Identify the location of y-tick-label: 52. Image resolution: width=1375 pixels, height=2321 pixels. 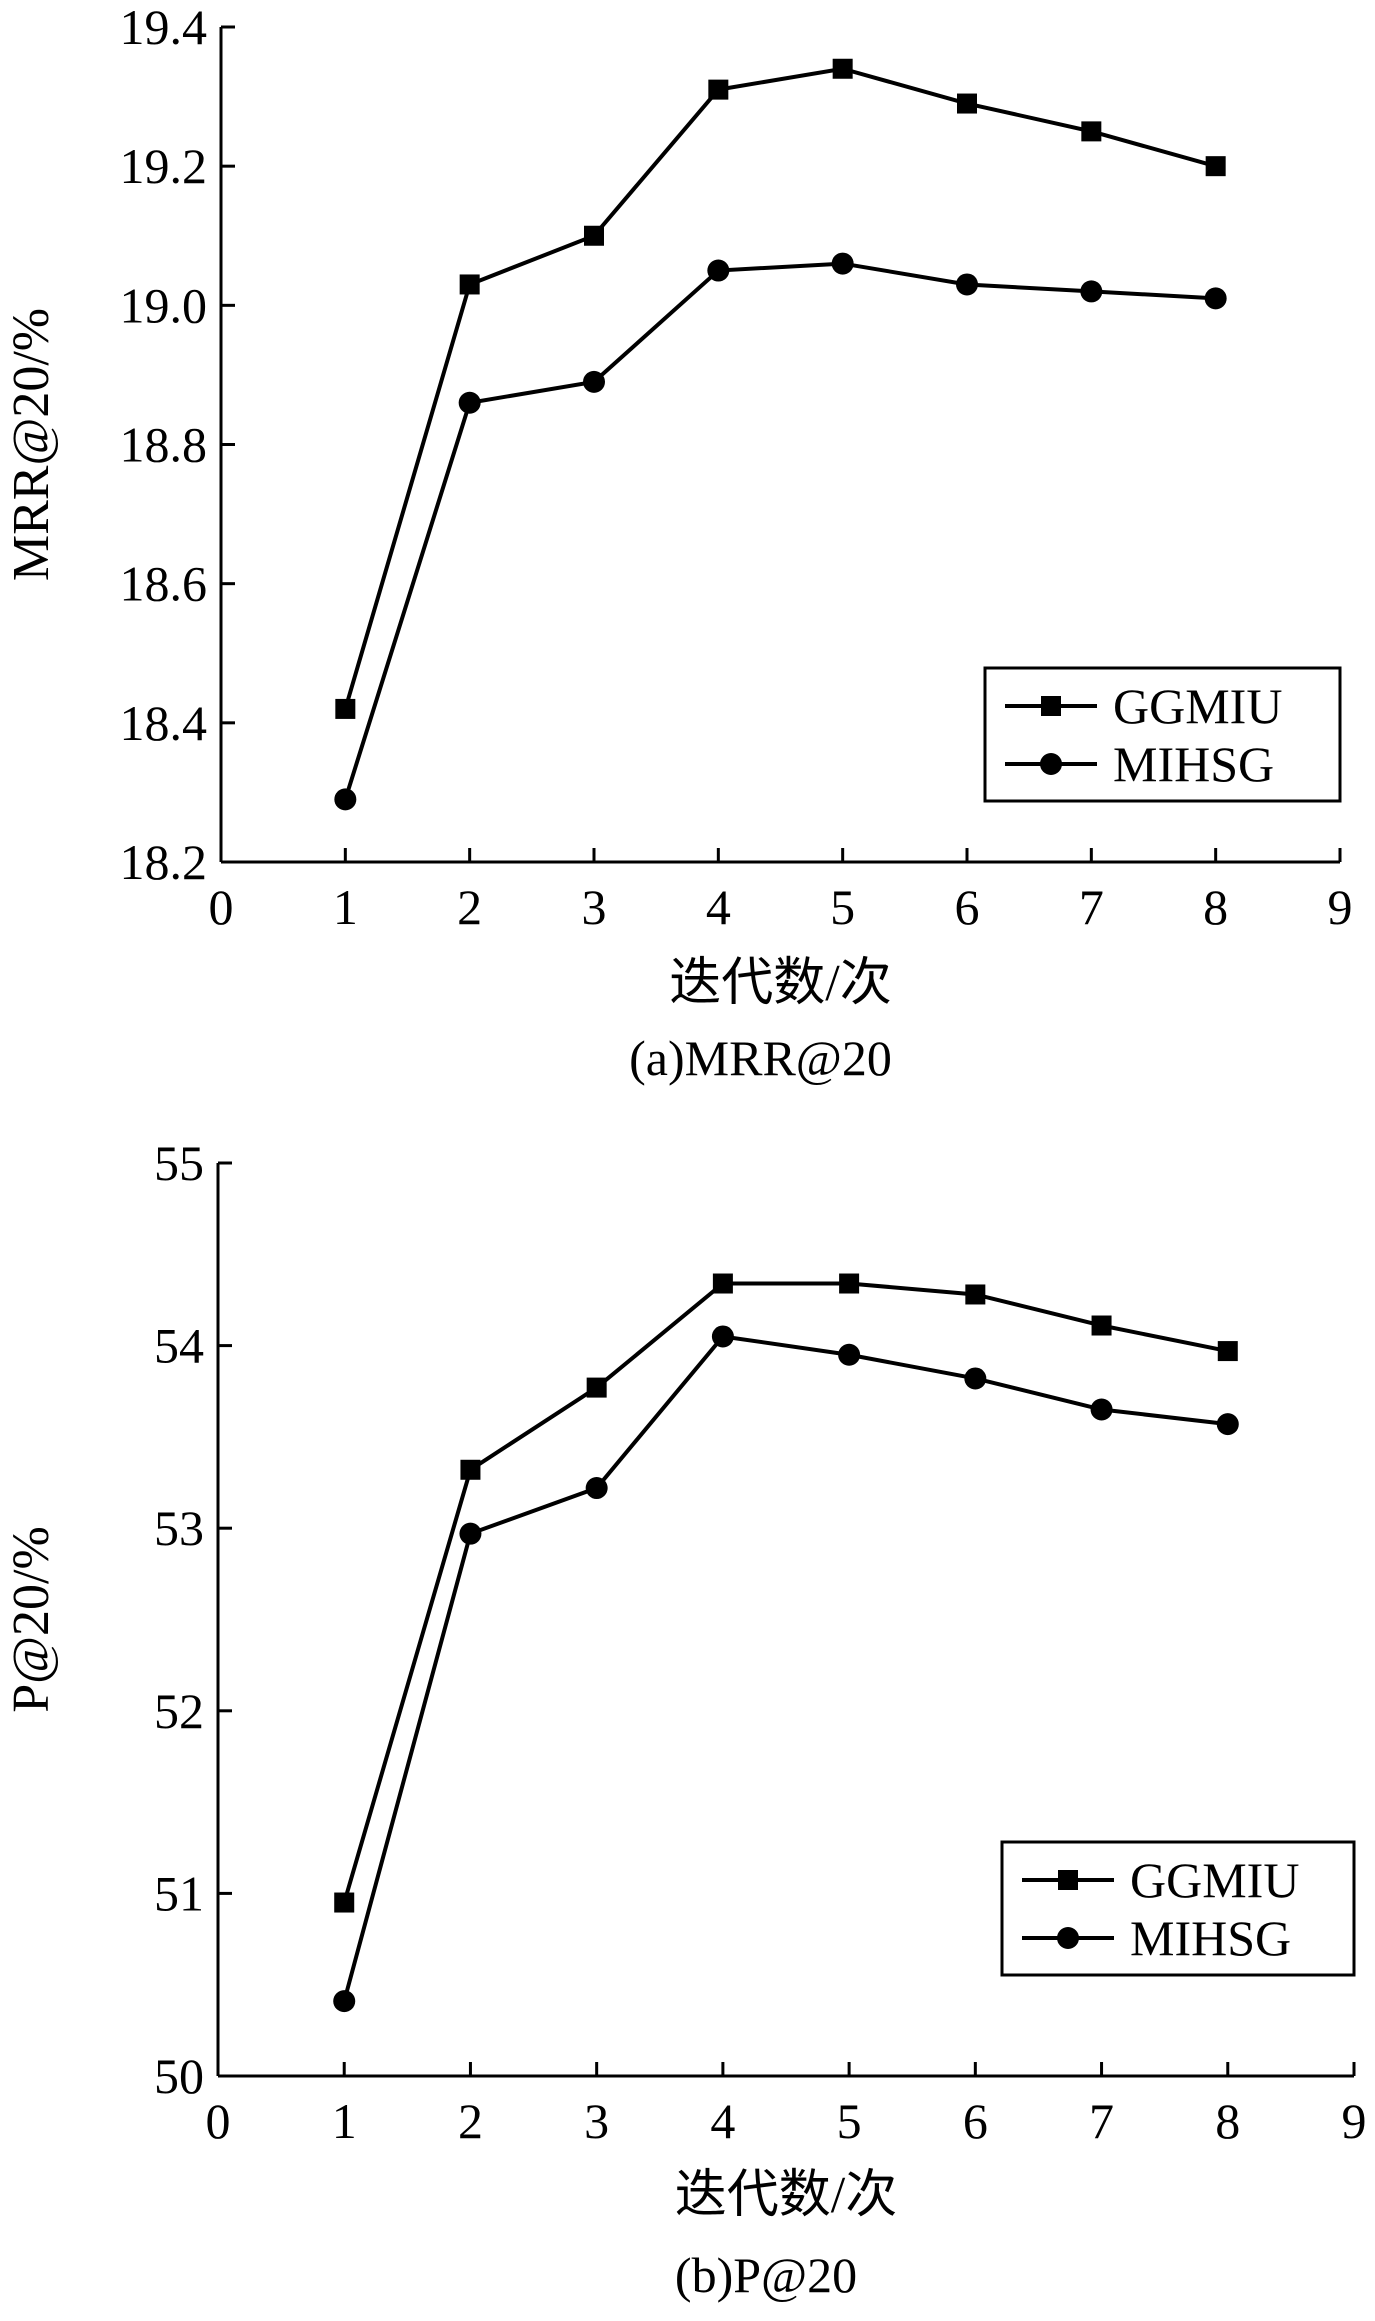
(179, 1711).